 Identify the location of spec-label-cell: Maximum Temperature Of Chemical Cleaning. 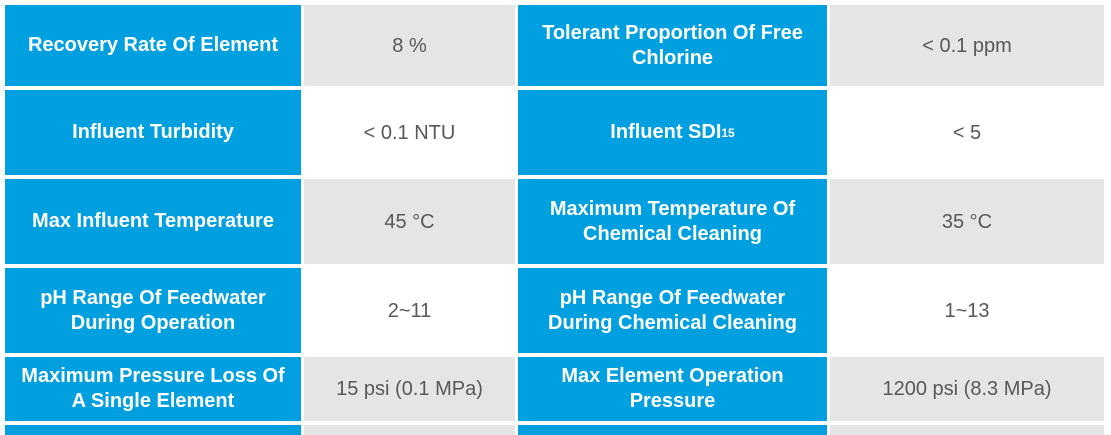
(672, 221).